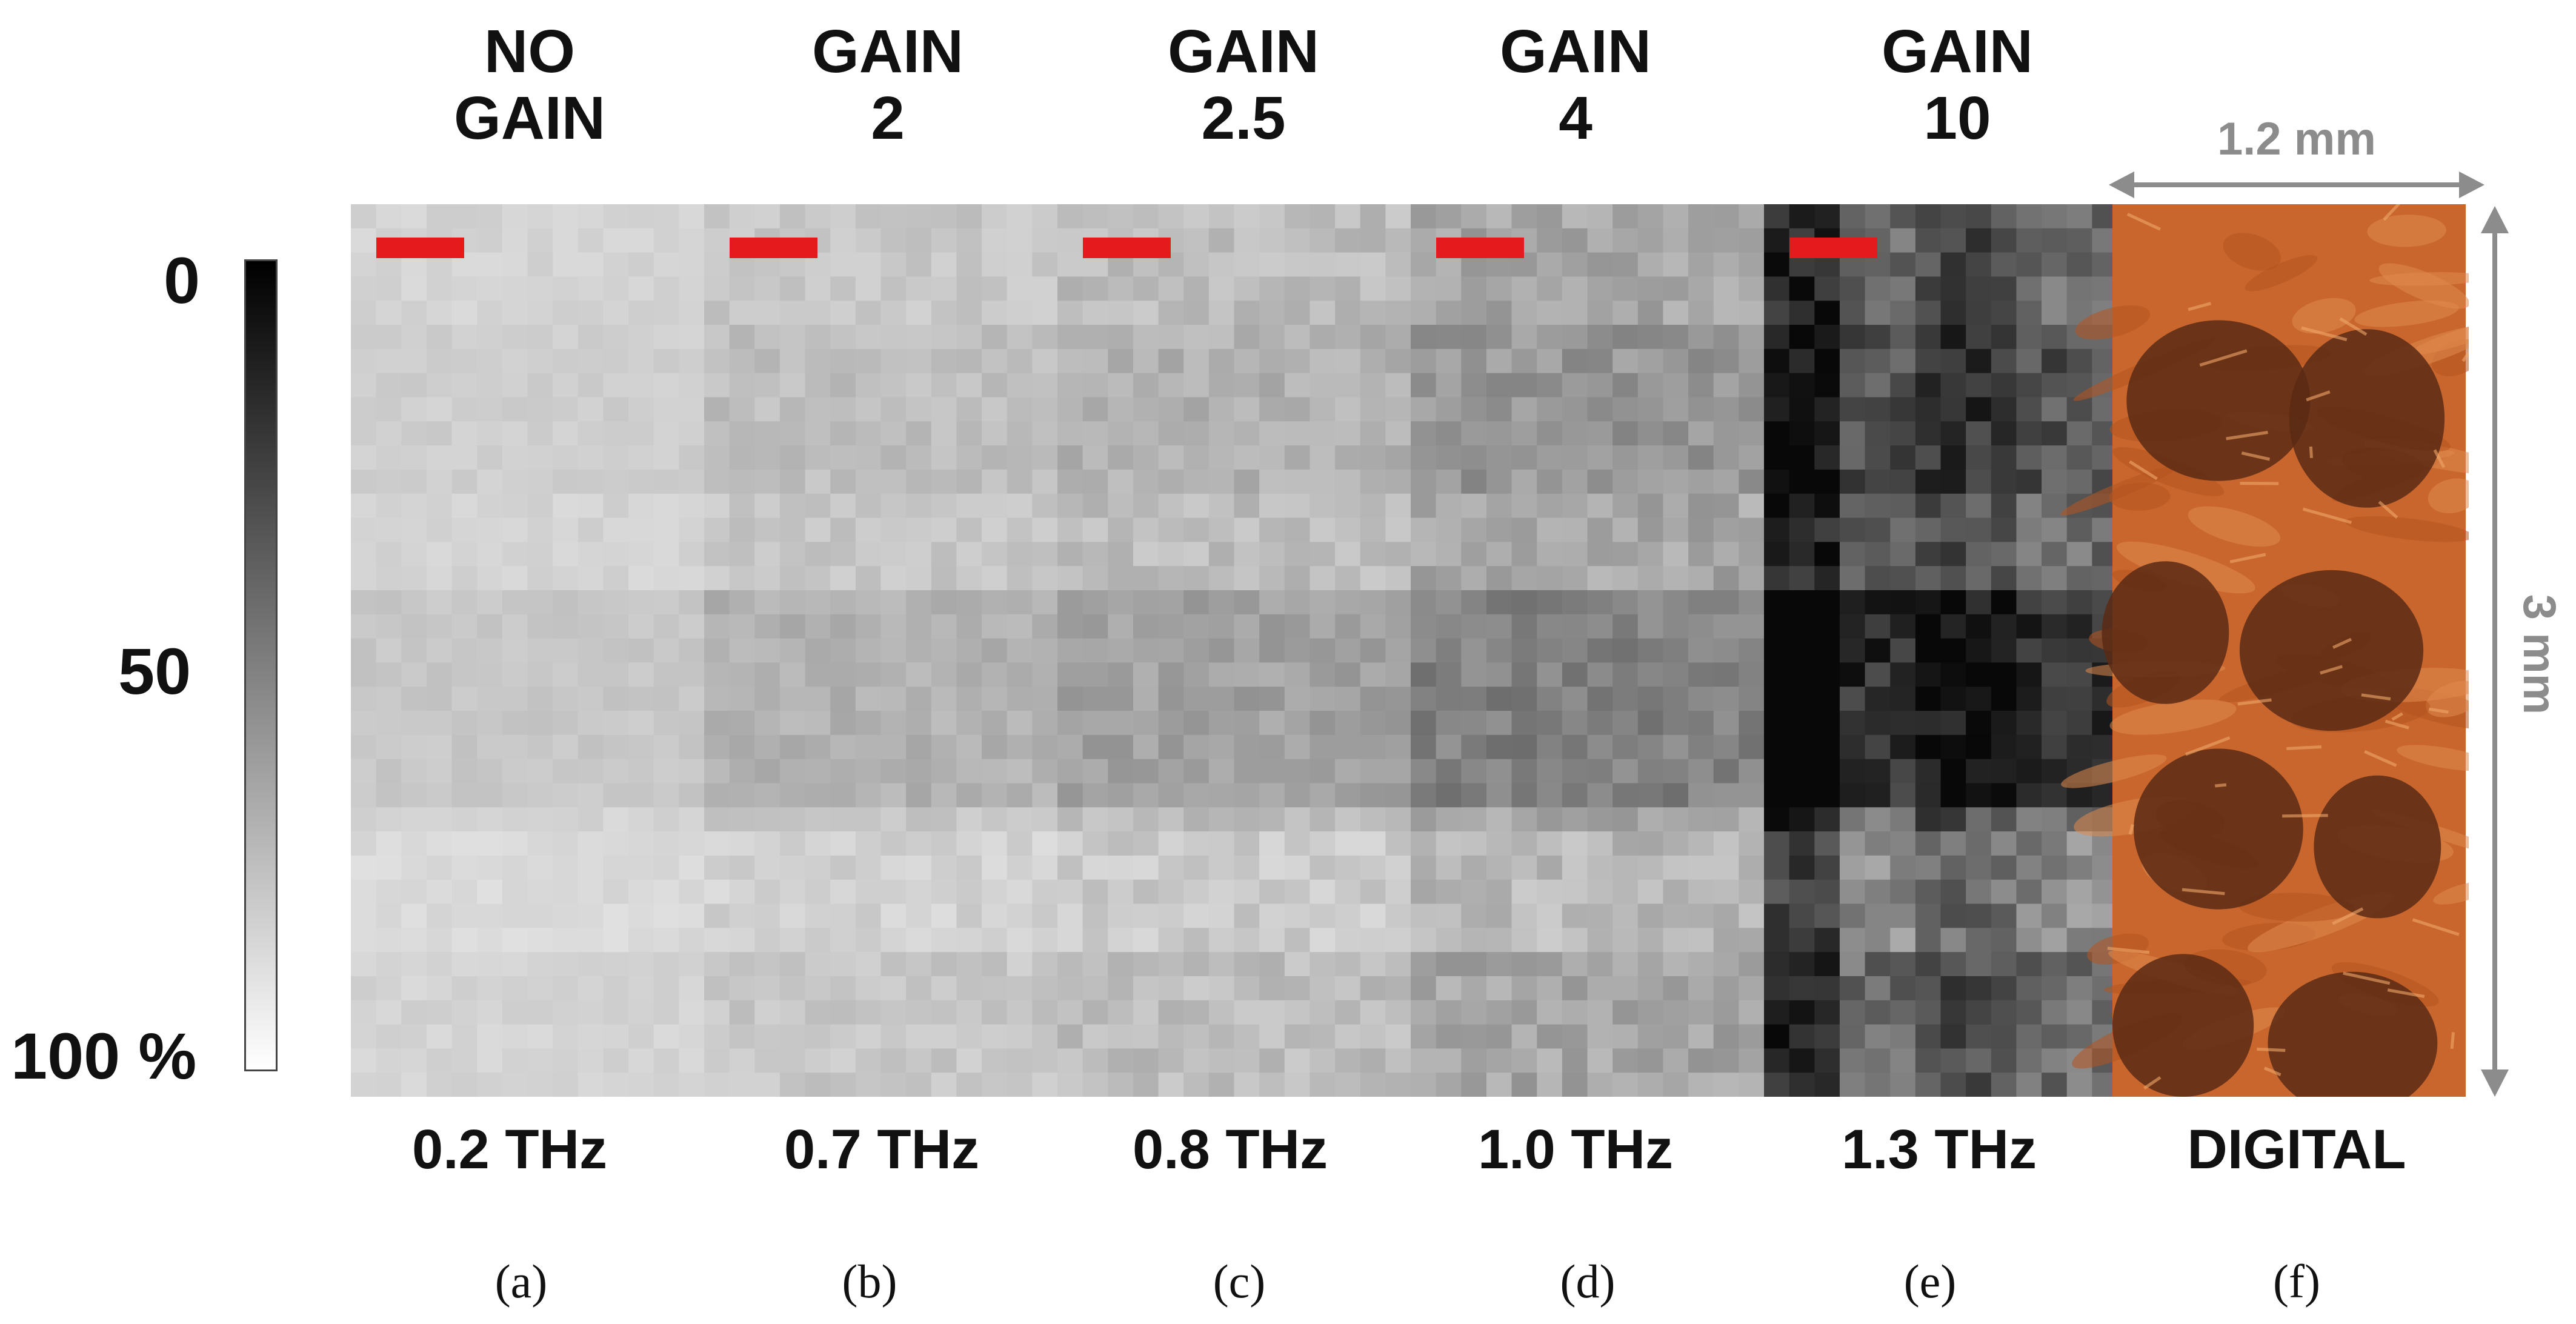 This screenshot has width=2576, height=1324. What do you see at coordinates (1239, 1282) in the screenshot?
I see `panel-letter-c: (c)` at bounding box center [1239, 1282].